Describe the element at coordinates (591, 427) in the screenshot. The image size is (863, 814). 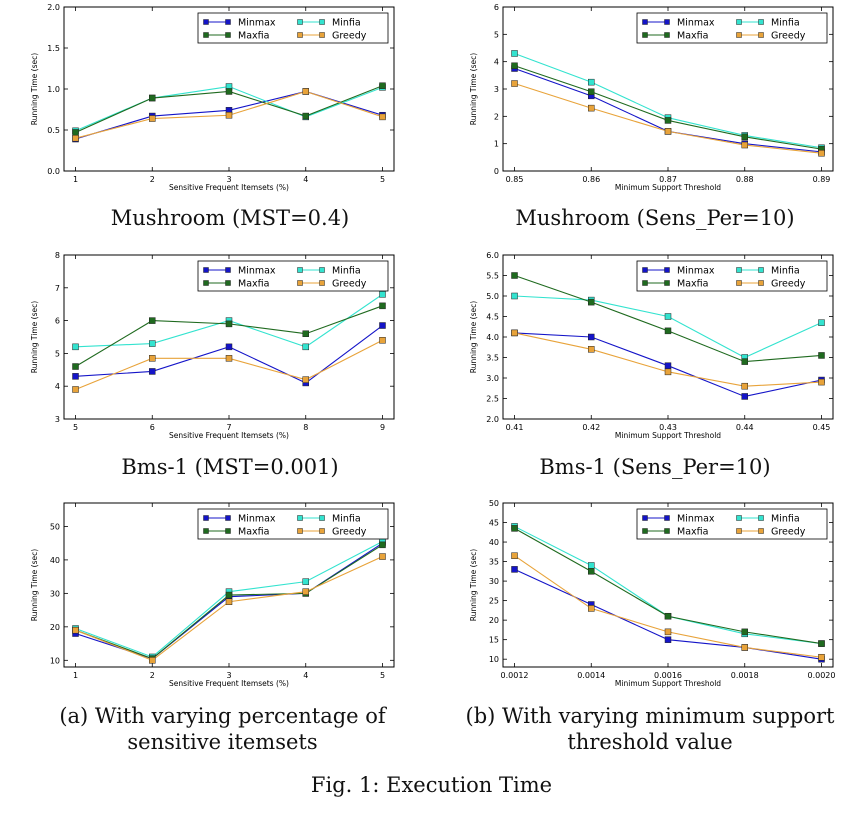
I see `x-tick-label: 0.42` at that location.